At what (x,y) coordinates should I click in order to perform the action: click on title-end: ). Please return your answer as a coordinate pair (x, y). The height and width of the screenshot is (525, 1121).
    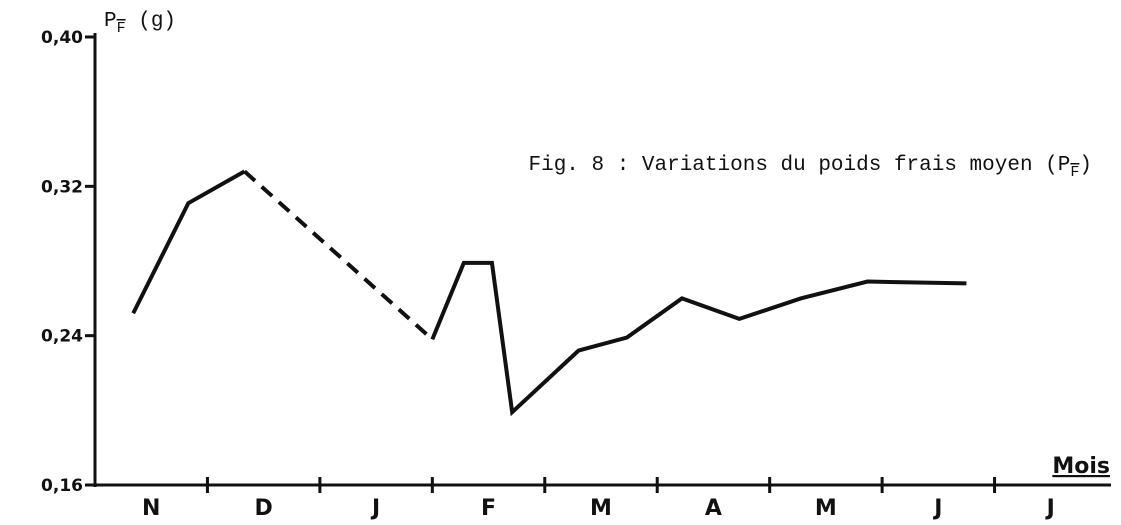
    Looking at the image, I should click on (1085, 165).